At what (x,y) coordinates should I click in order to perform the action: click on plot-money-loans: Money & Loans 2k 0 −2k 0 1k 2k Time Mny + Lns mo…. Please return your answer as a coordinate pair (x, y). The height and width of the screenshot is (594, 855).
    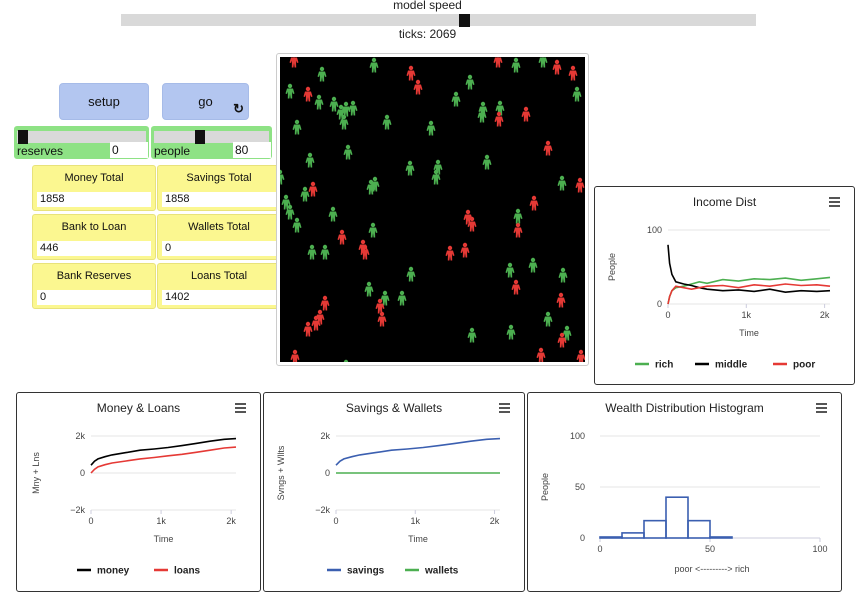
    Looking at the image, I should click on (138, 492).